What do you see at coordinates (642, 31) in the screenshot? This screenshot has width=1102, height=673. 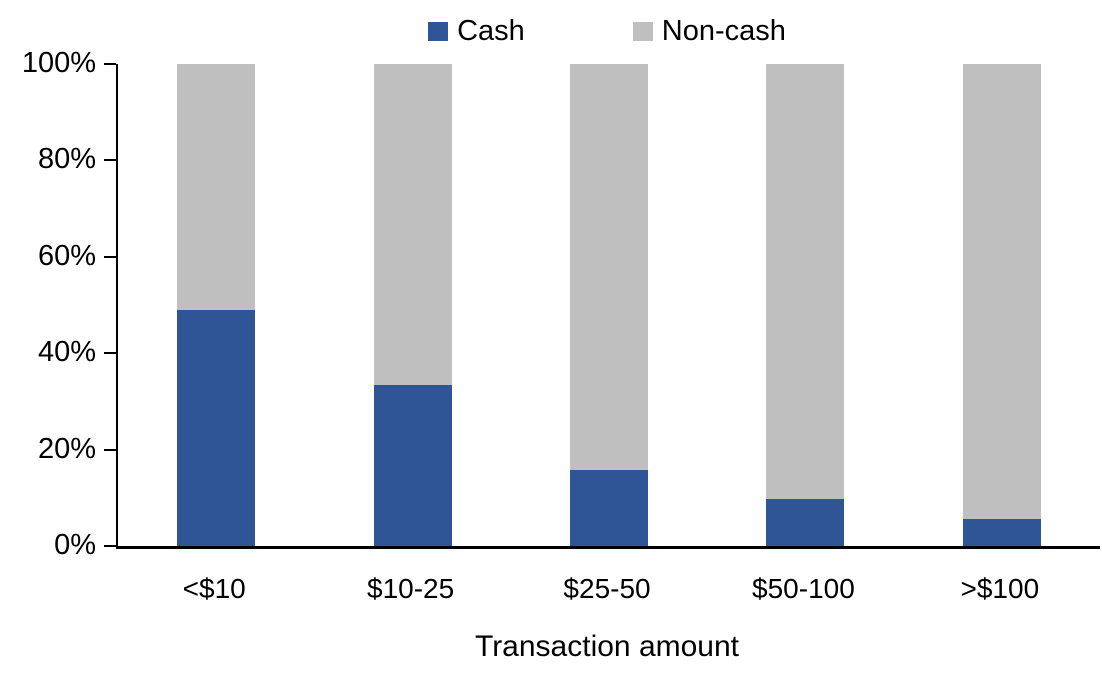 I see `noncash-swatch-icon` at bounding box center [642, 31].